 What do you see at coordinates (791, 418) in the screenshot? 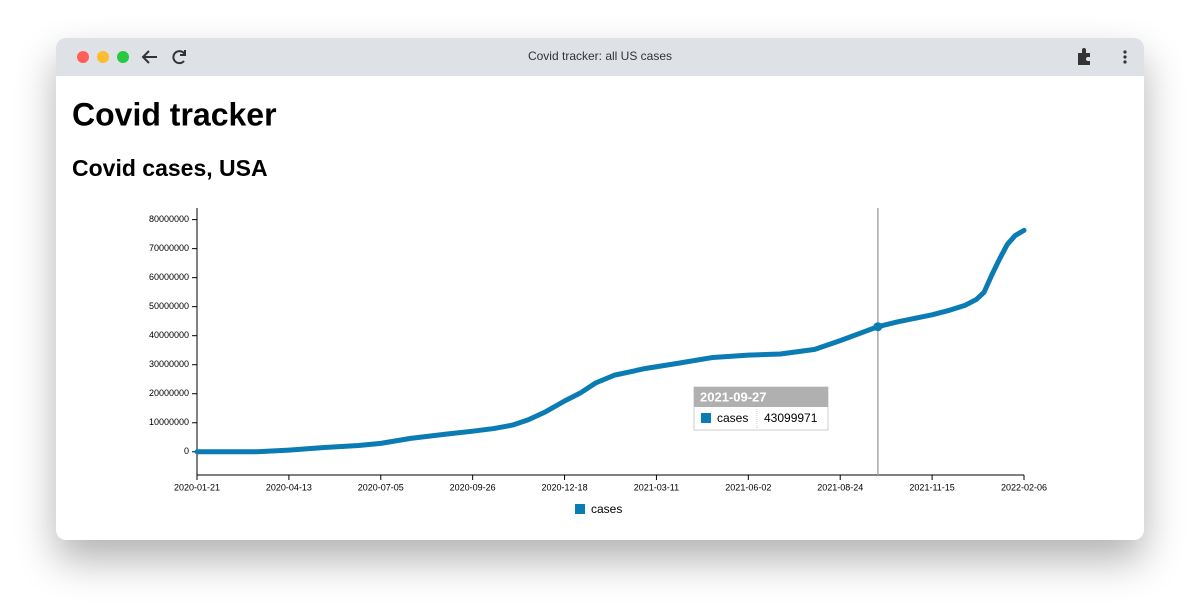
I see `tooltip-value: 43099971` at bounding box center [791, 418].